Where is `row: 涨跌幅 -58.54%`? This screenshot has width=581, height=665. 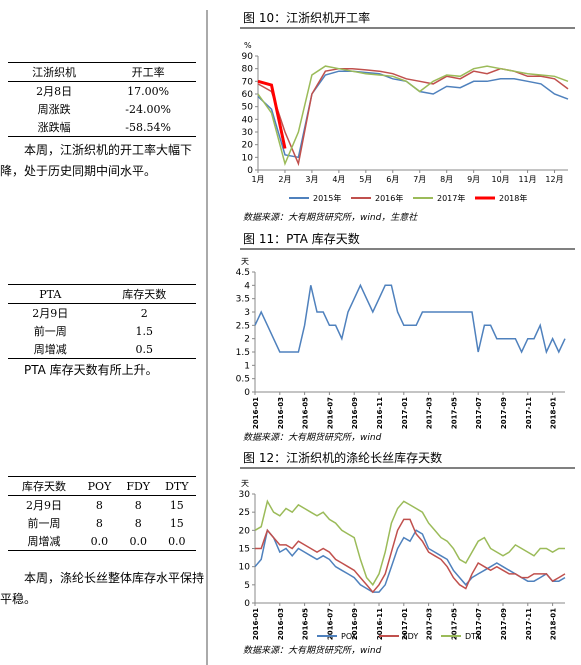 row: 涨跌幅 -58.54% is located at coordinates (102, 127).